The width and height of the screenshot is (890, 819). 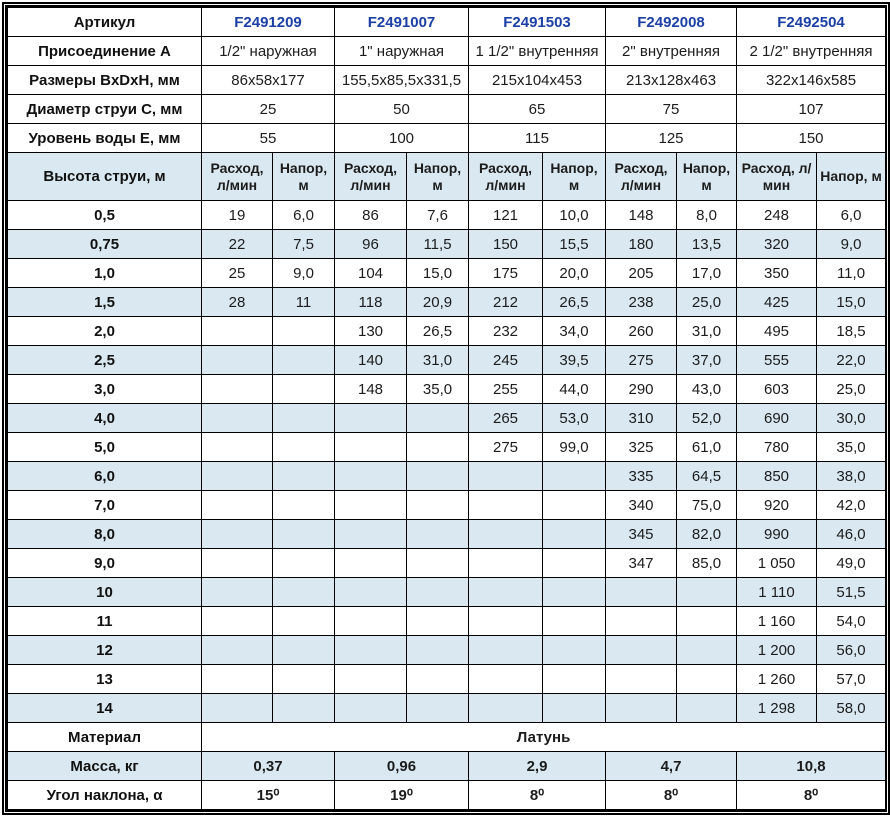 I want to click on head-cell: 64,5, so click(x=706, y=476).